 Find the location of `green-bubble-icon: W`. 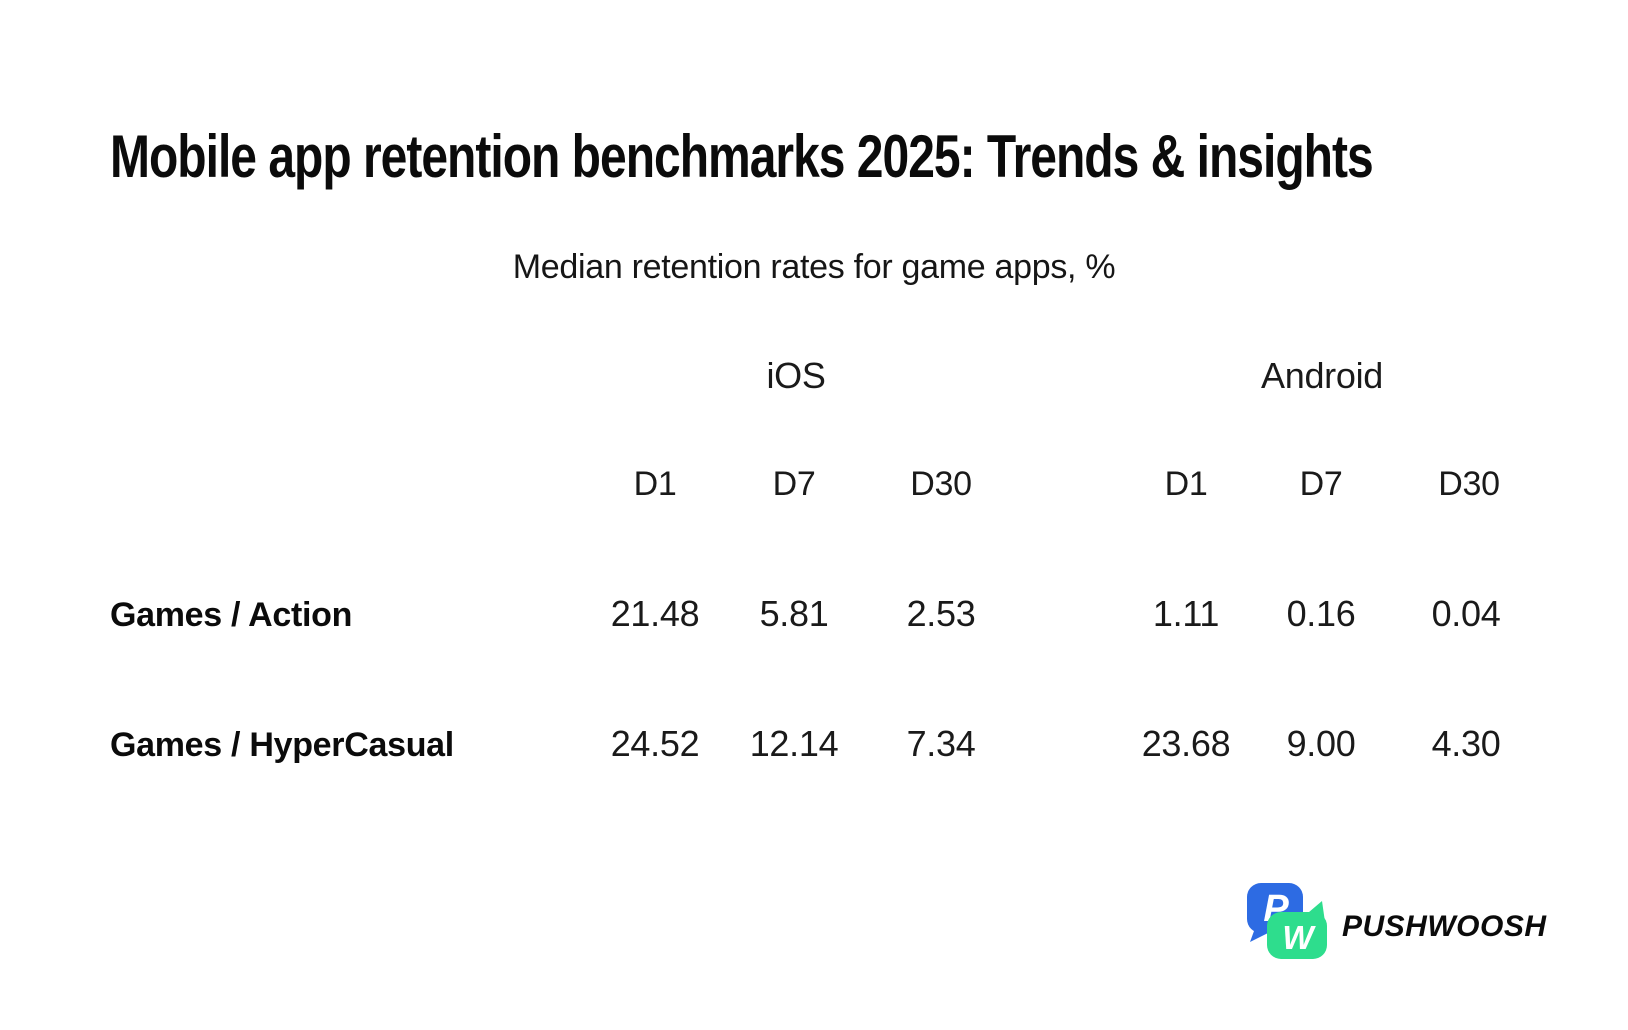

green-bubble-icon: W is located at coordinates (1297, 930).